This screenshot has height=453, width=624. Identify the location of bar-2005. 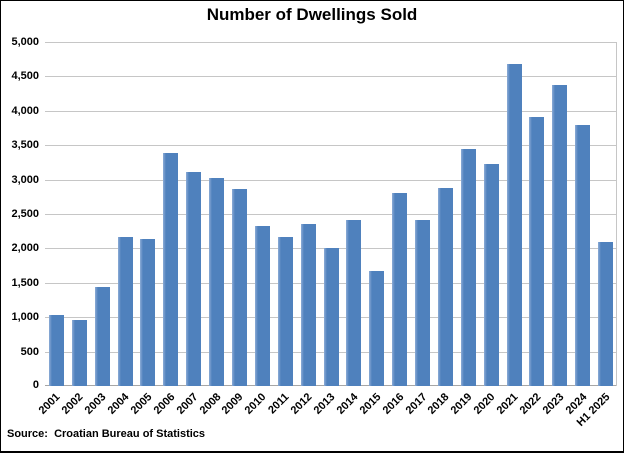
(148, 312).